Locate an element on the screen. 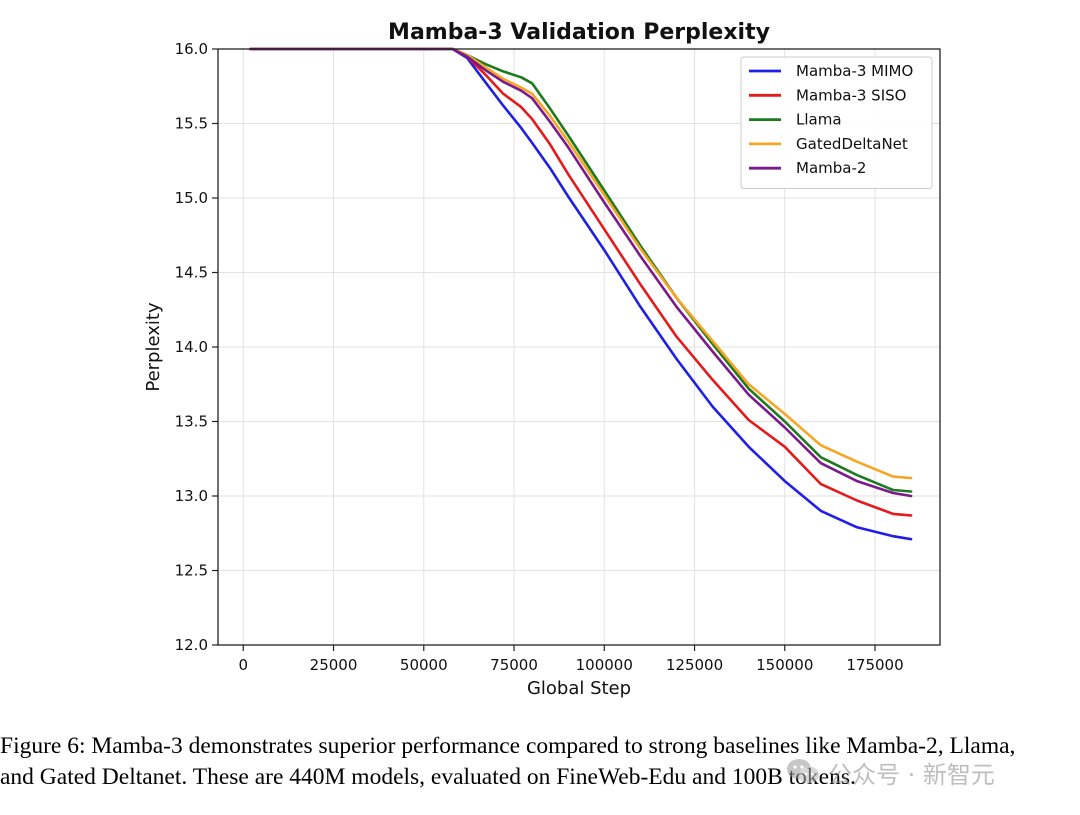 This screenshot has height=815, width=1080. y-tick-label: 13.5 is located at coordinates (191, 422).